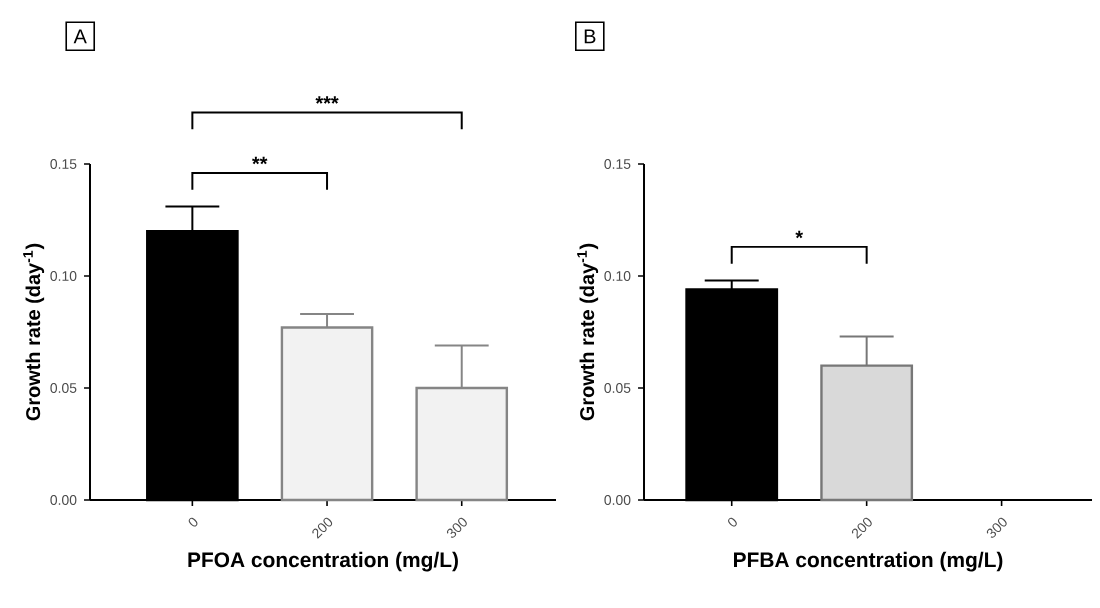 The height and width of the screenshot is (608, 1100). What do you see at coordinates (590, 36) in the screenshot?
I see `text: B` at bounding box center [590, 36].